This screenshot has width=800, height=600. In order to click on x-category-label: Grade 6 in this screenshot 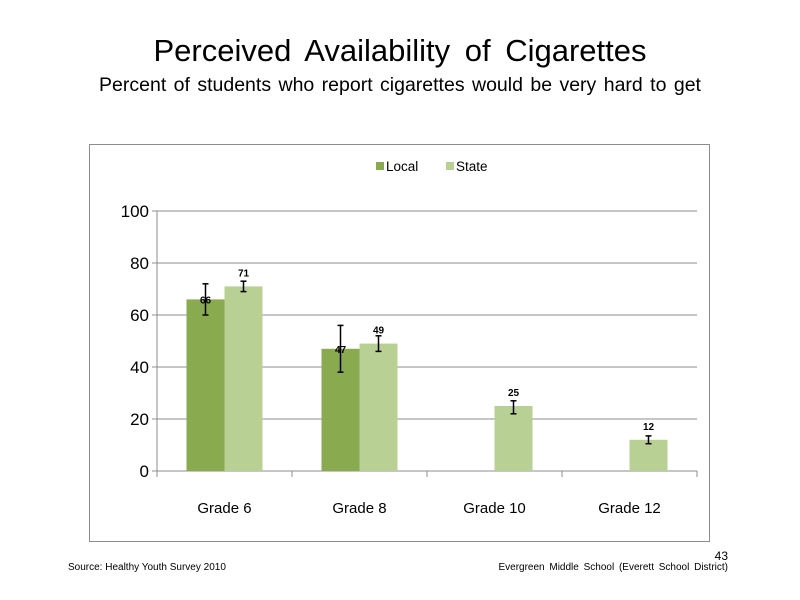, I will do `click(224, 508)`.